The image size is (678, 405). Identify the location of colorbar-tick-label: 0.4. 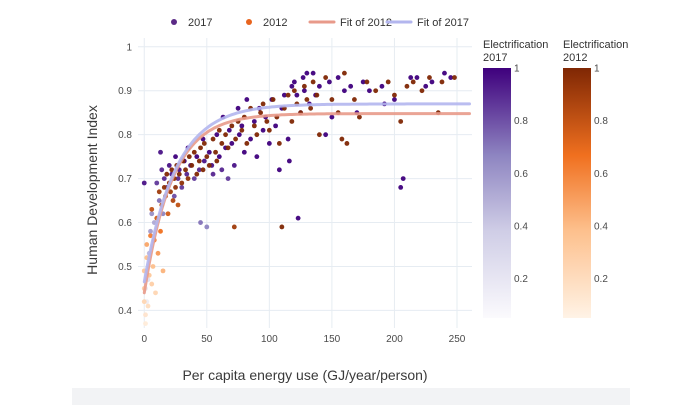
(521, 226).